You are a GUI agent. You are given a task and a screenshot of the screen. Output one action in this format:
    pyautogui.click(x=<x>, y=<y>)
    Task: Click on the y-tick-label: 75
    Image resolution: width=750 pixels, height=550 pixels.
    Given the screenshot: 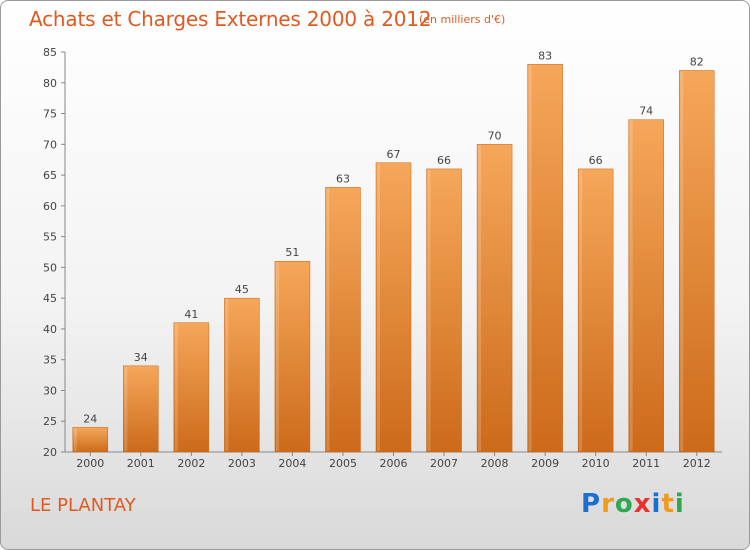 What is the action you would take?
    pyautogui.click(x=50, y=114)
    